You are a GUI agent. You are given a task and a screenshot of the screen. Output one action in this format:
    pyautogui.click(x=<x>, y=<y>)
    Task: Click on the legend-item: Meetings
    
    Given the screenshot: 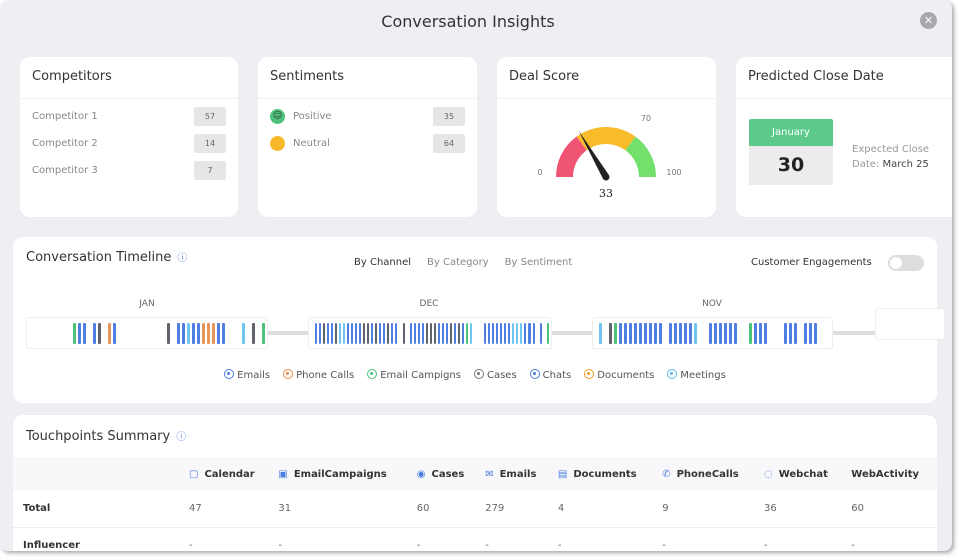 What is the action you would take?
    pyautogui.click(x=696, y=375)
    